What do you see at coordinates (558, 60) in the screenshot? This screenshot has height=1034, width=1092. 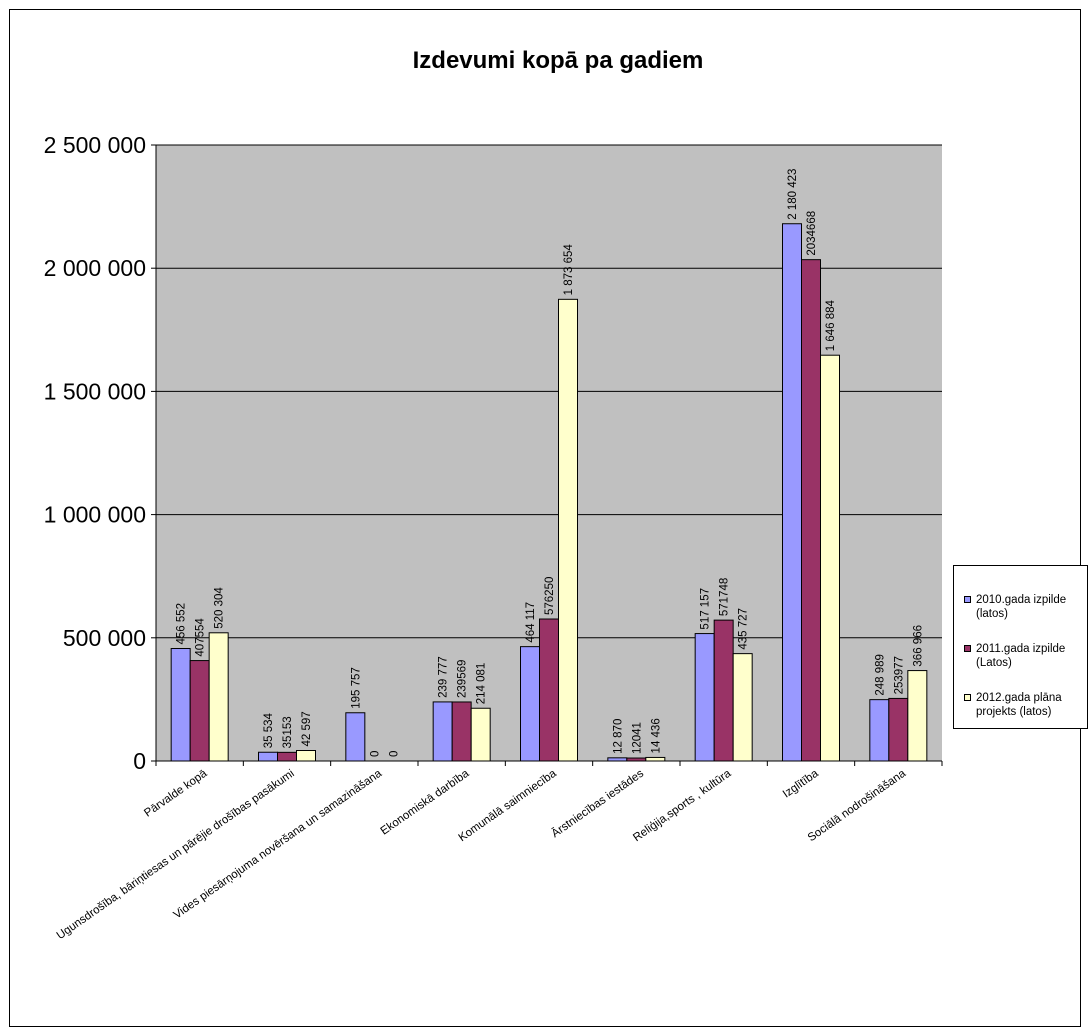 I see `chart-title: Izdevumi kopā pa gadiem` at bounding box center [558, 60].